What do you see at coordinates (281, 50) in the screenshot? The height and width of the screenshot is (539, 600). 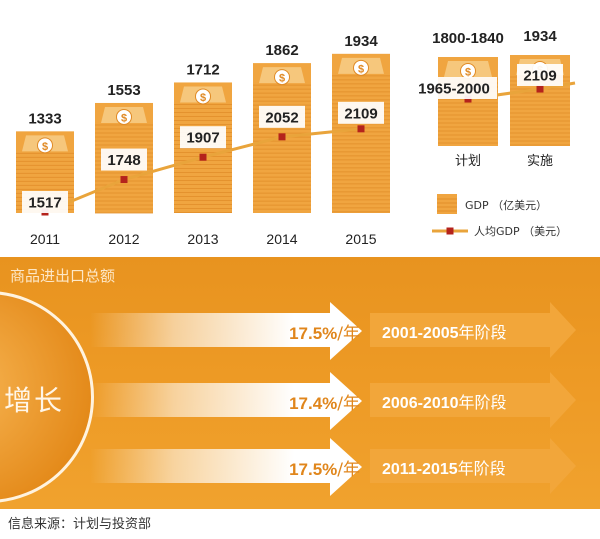 I see `bar-value-label: 1862` at bounding box center [281, 50].